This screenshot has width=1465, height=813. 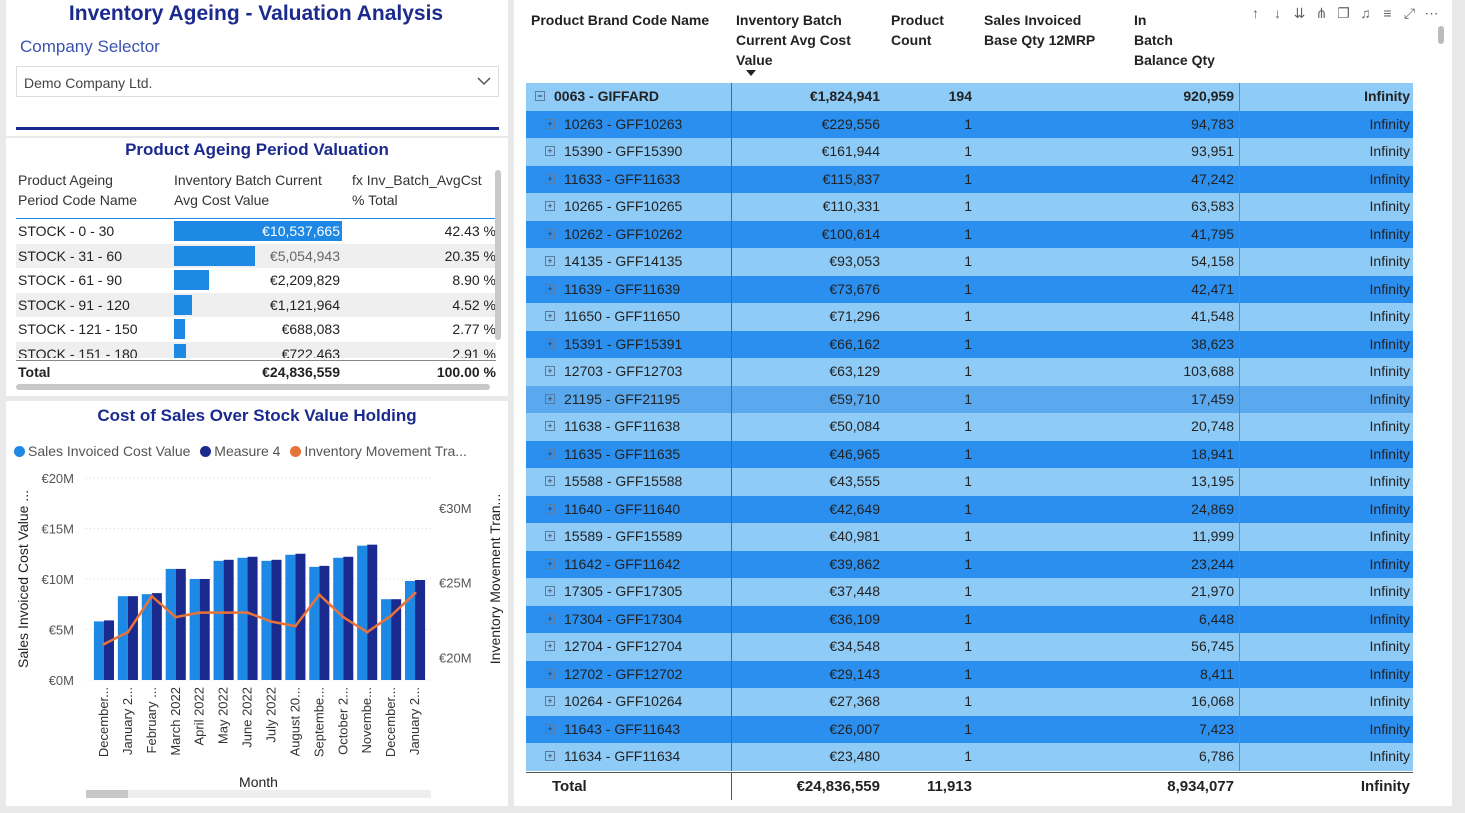 I want to click on matrix-row: +11634 - GFF11634 €23,480 1 6,786 Infinity, so click(x=969, y=757).